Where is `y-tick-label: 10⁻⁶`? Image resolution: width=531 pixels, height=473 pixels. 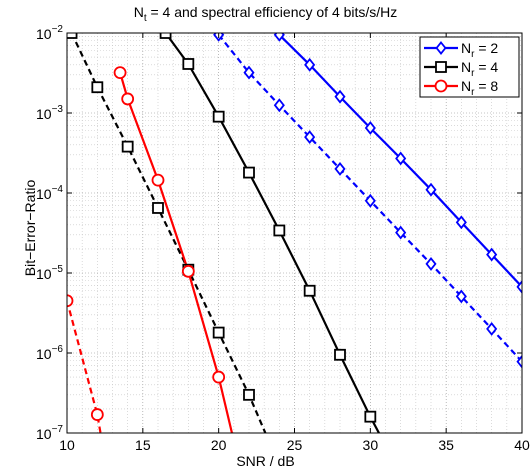
y-tick-label: 10⁻⁶ is located at coordinates (49, 353).